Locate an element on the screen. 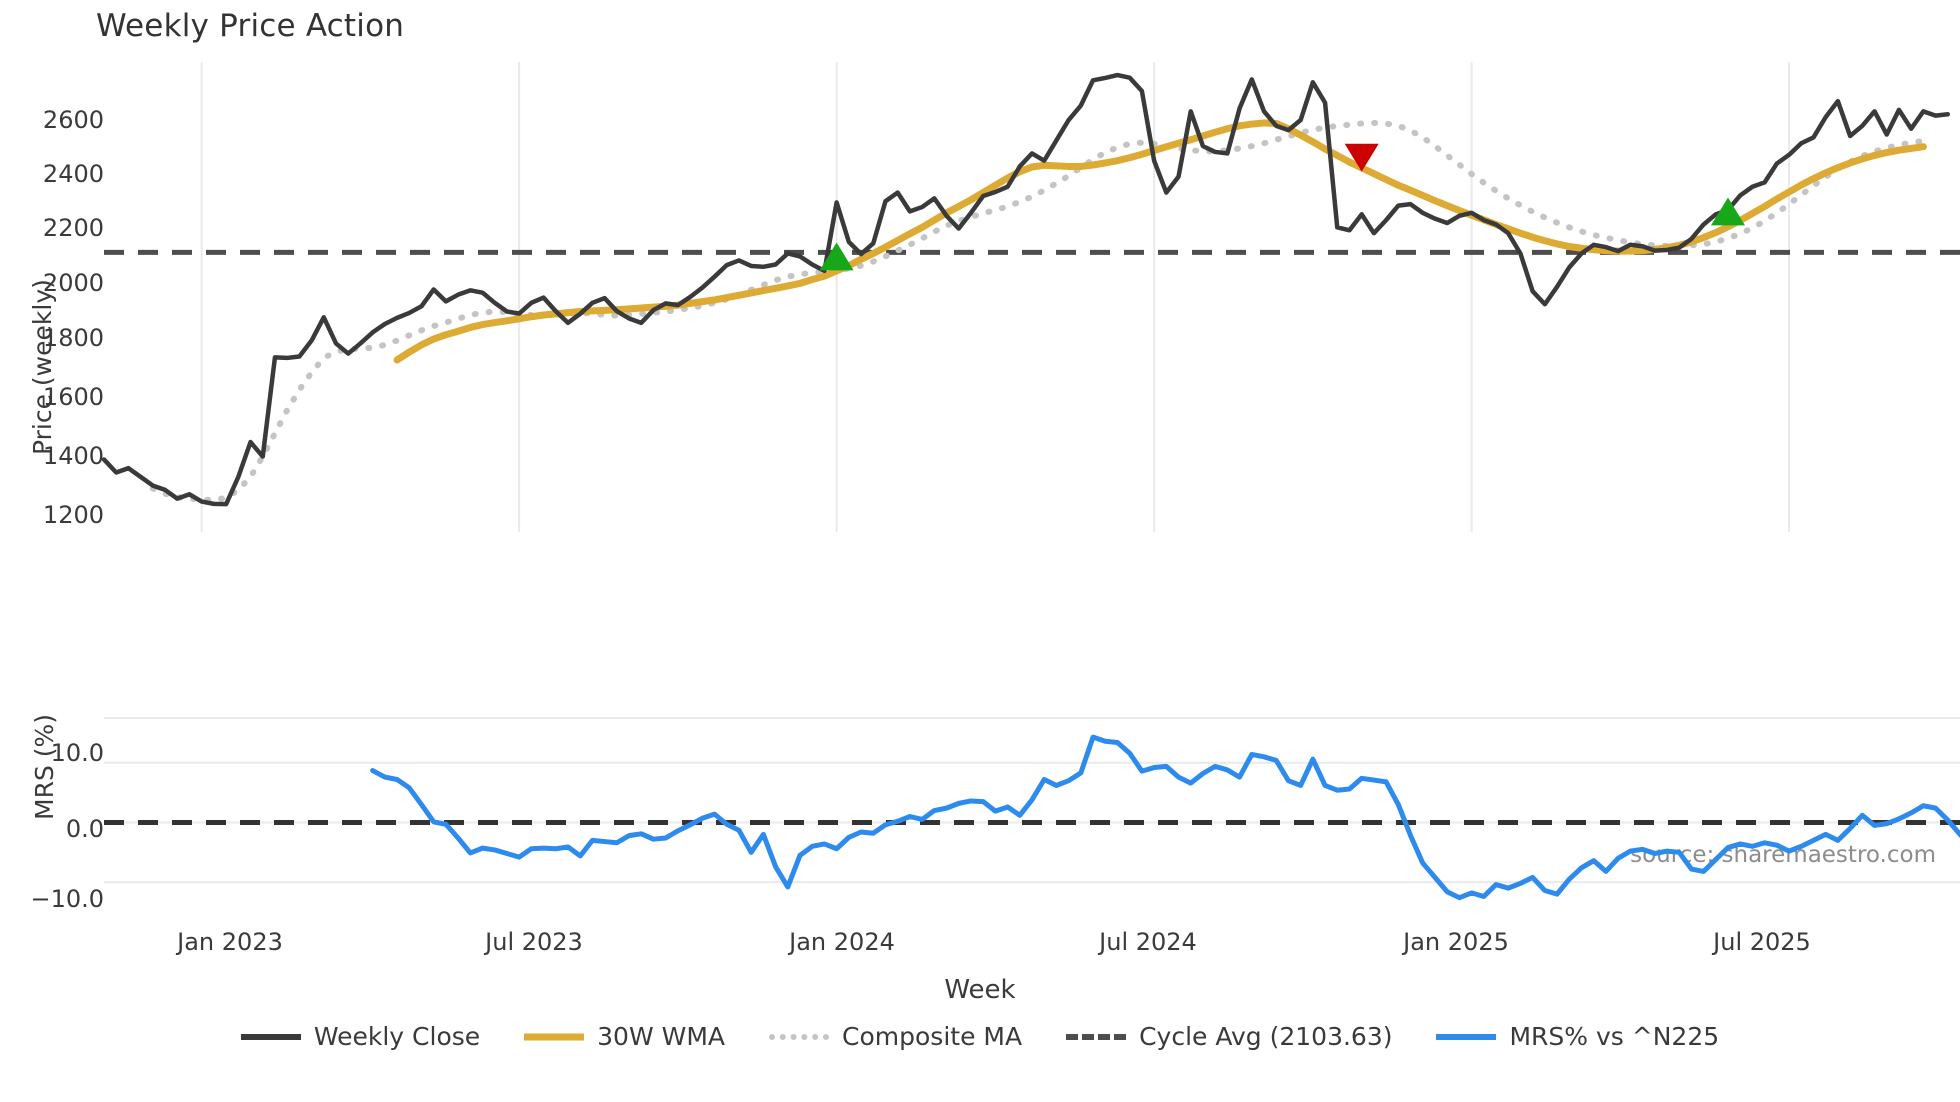  xtick-jan-2025: Jan 2025 is located at coordinates (1456, 942).